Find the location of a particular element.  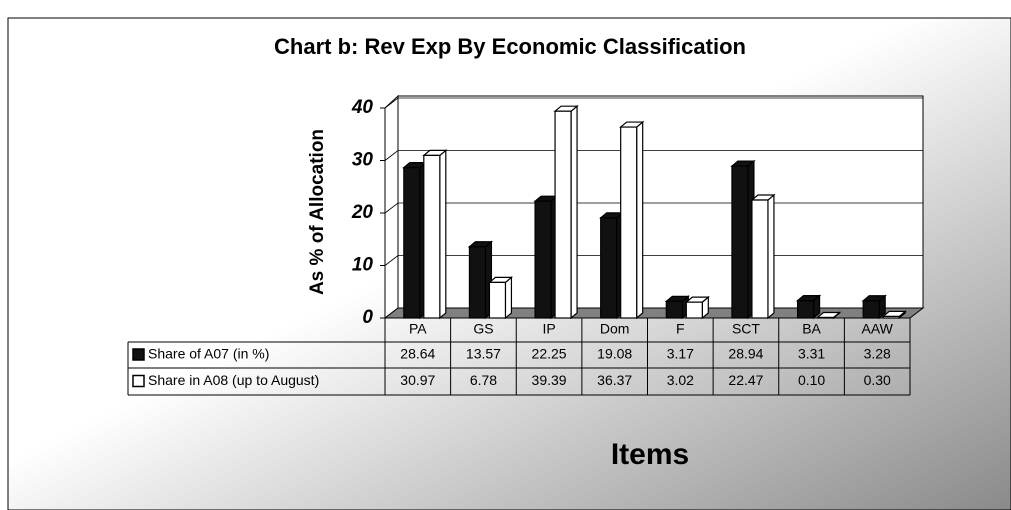

legend-label: Share of A07 (in %) is located at coordinates (208, 354).